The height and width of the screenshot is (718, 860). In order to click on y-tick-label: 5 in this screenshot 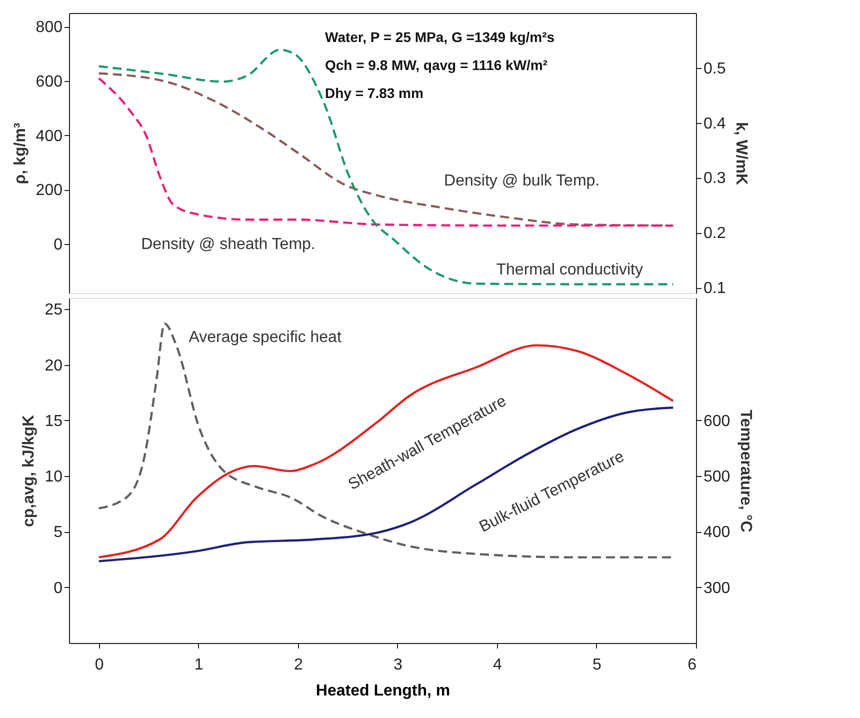, I will do `click(58, 533)`.